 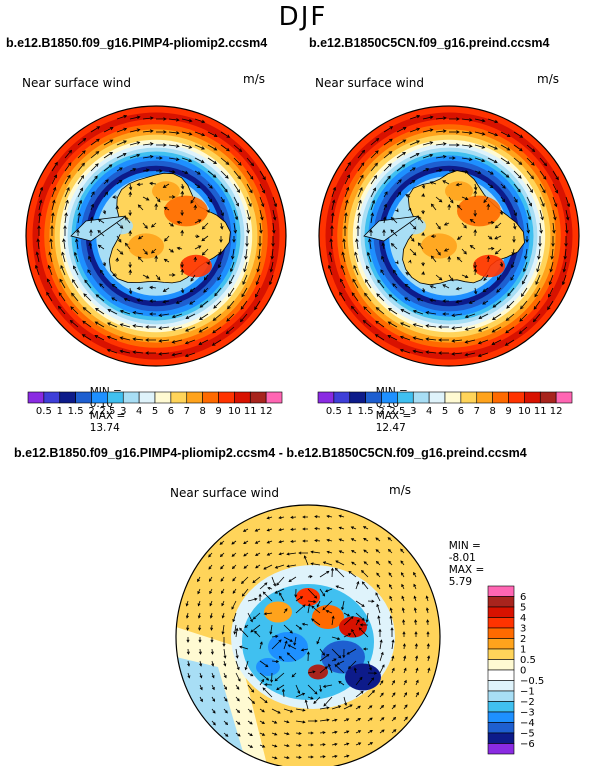 What do you see at coordinates (540, 411) in the screenshot?
I see `colorbar-tick-label: 11` at bounding box center [540, 411].